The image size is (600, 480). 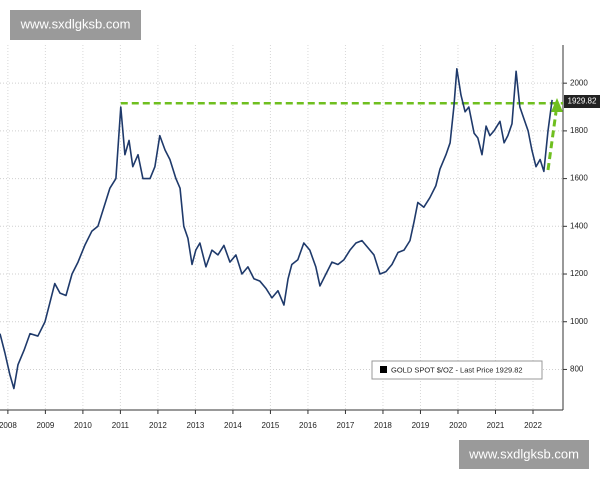 What do you see at coordinates (496, 425) in the screenshot?
I see `x-tick-label: 2021` at bounding box center [496, 425].